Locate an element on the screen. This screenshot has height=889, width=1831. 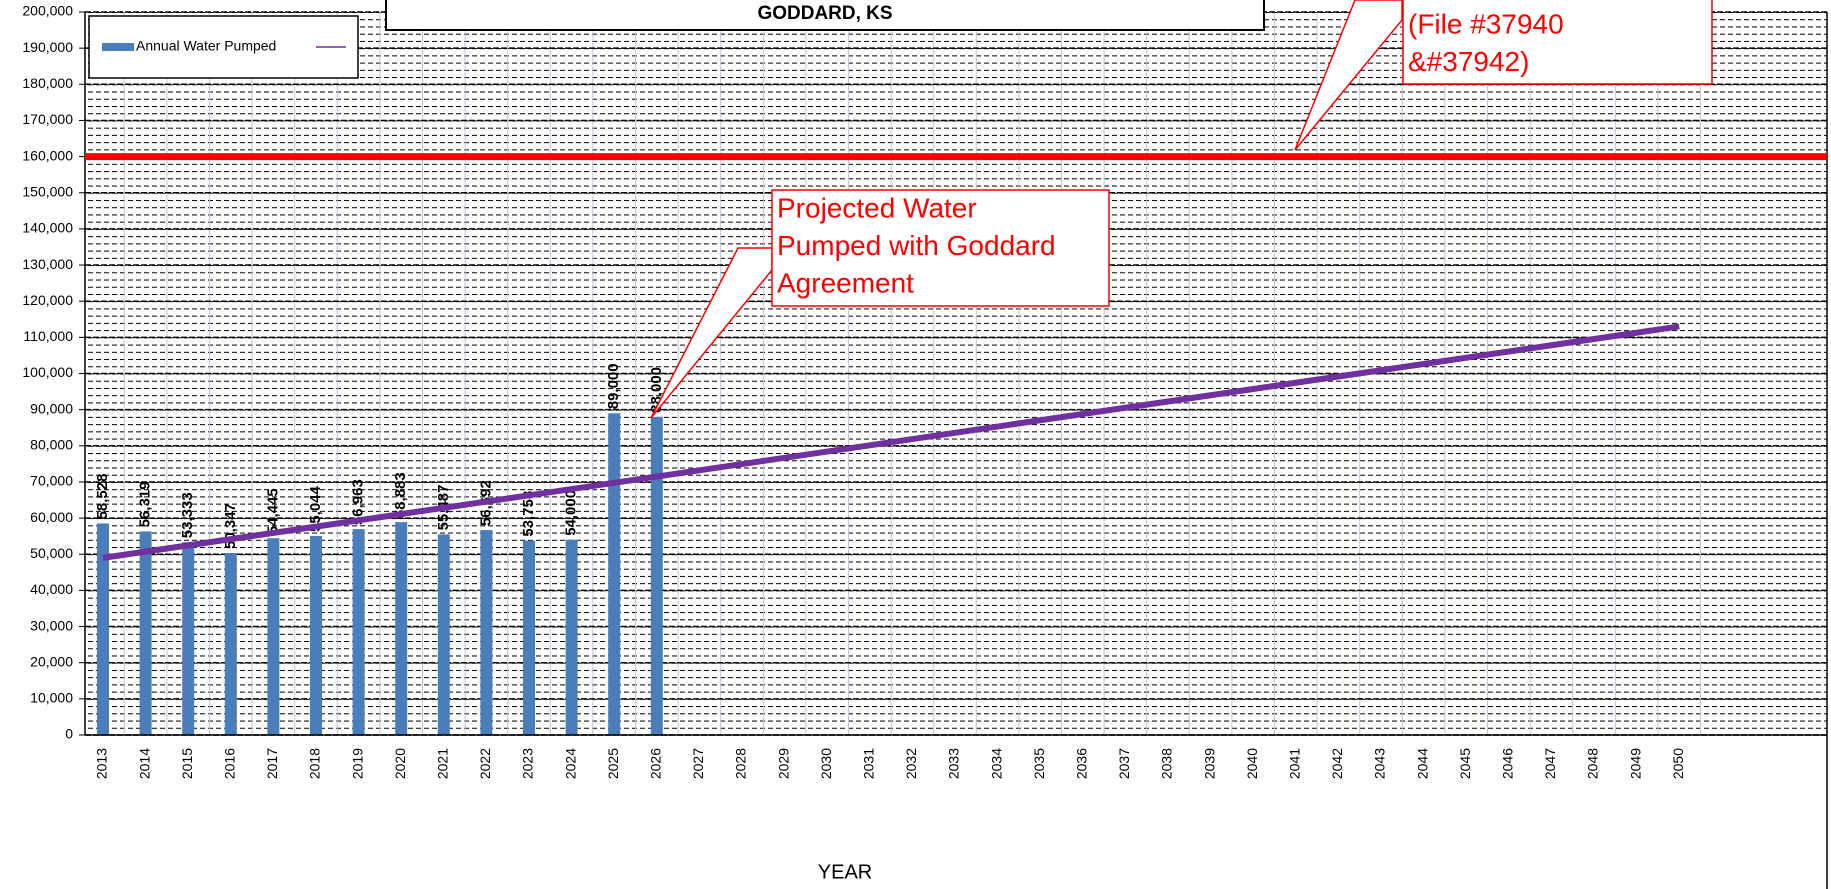
x-tick-label: 2013 is located at coordinates (102, 763).